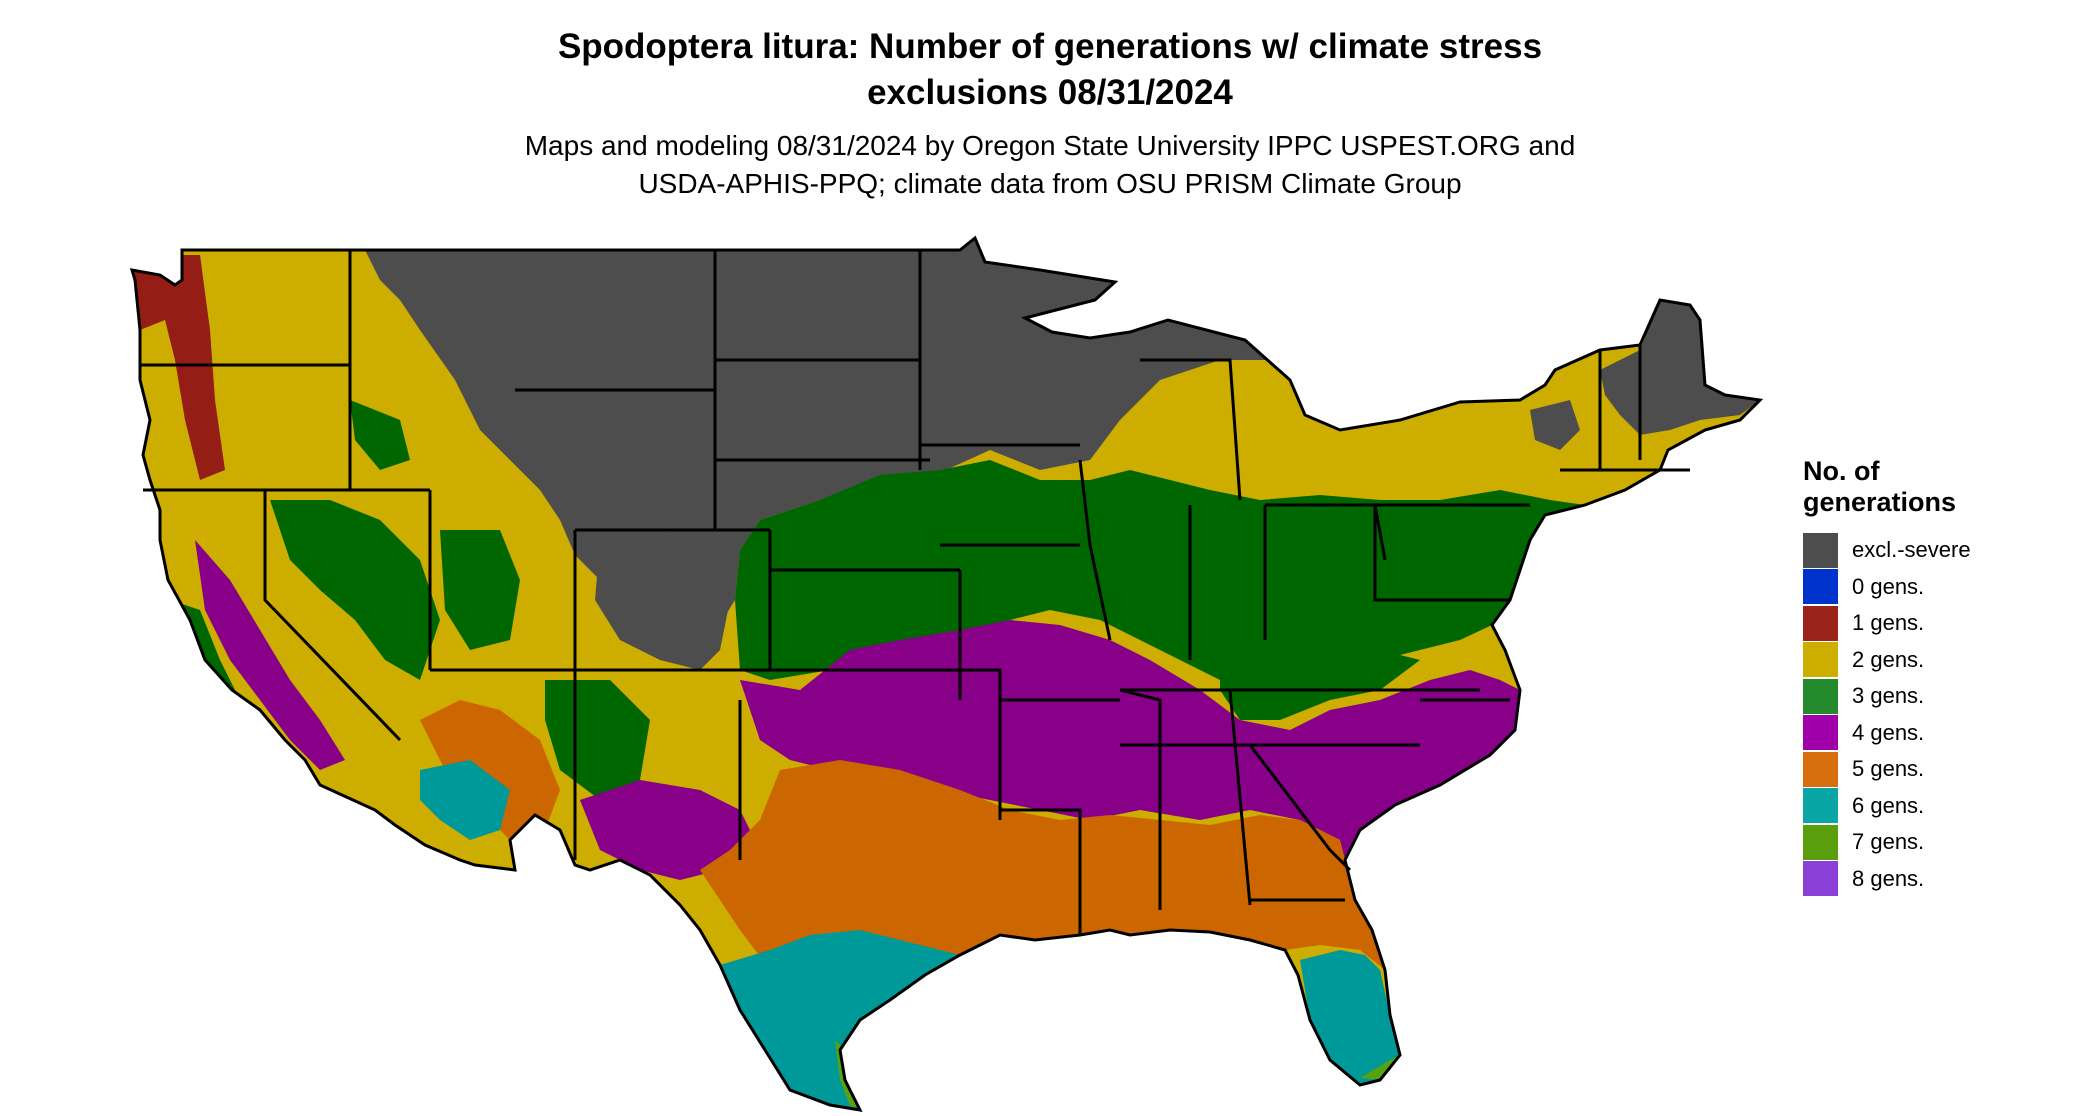 The width and height of the screenshot is (2100, 1116). I want to click on region-gen5-arizona, so click(490, 770).